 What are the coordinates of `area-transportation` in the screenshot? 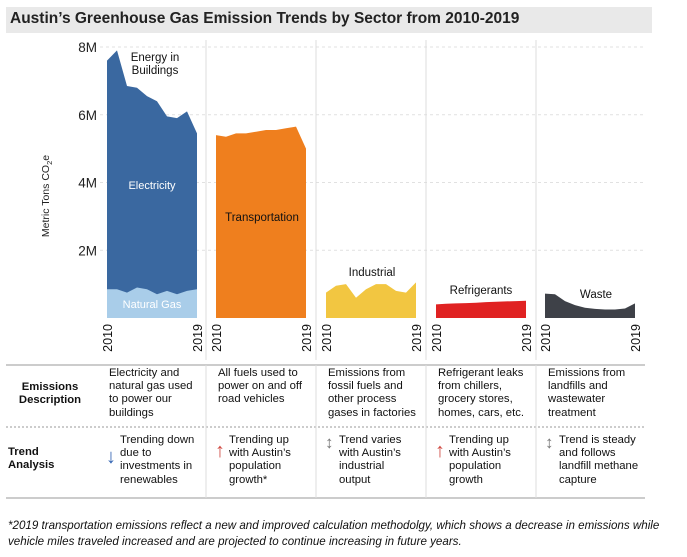 It's located at (261, 222).